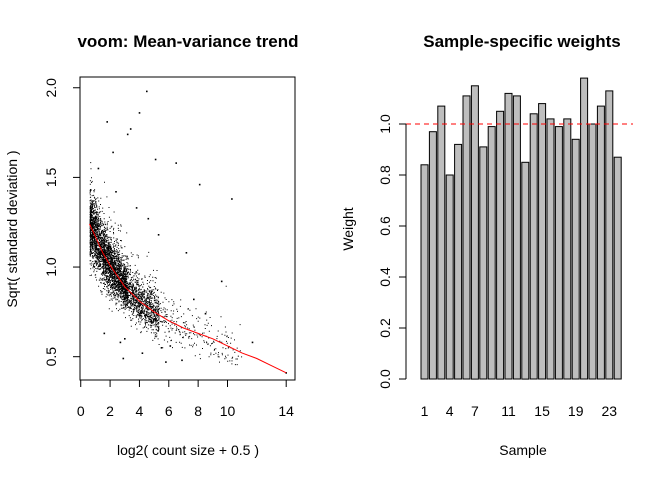 This screenshot has height=485, width=672. I want to click on bar-x-tick-label: 15, so click(542, 411).